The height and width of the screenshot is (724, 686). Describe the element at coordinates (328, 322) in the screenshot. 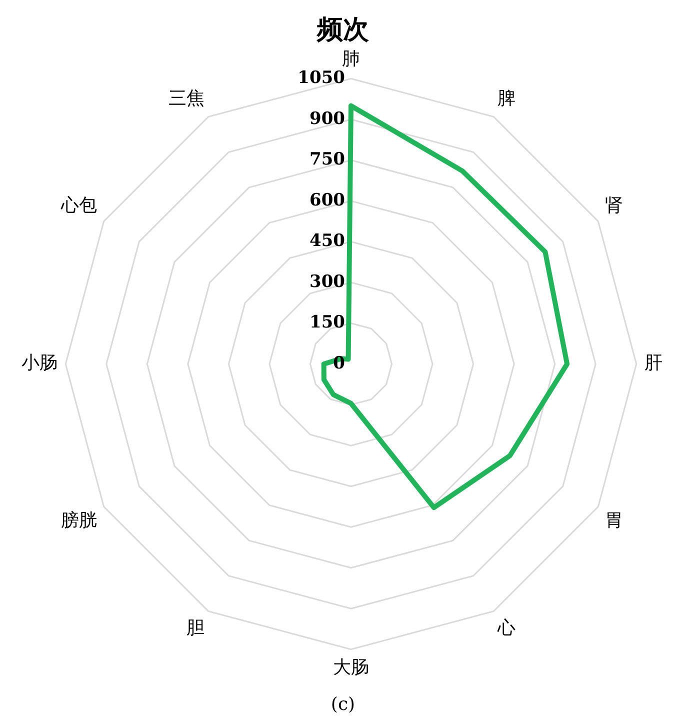

I see `y-tick-label: 150` at that location.